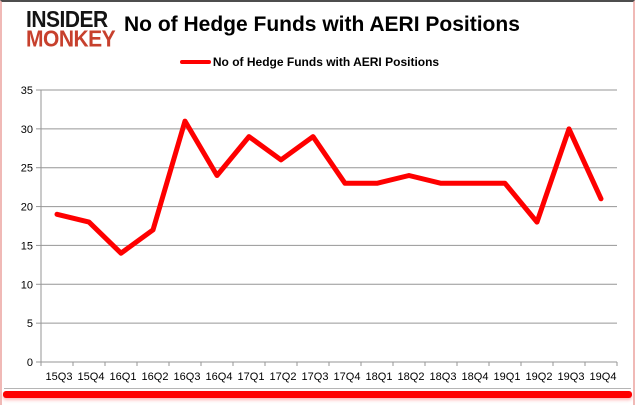  What do you see at coordinates (539, 377) in the screenshot?
I see `x-tick-label: 19Q2` at bounding box center [539, 377].